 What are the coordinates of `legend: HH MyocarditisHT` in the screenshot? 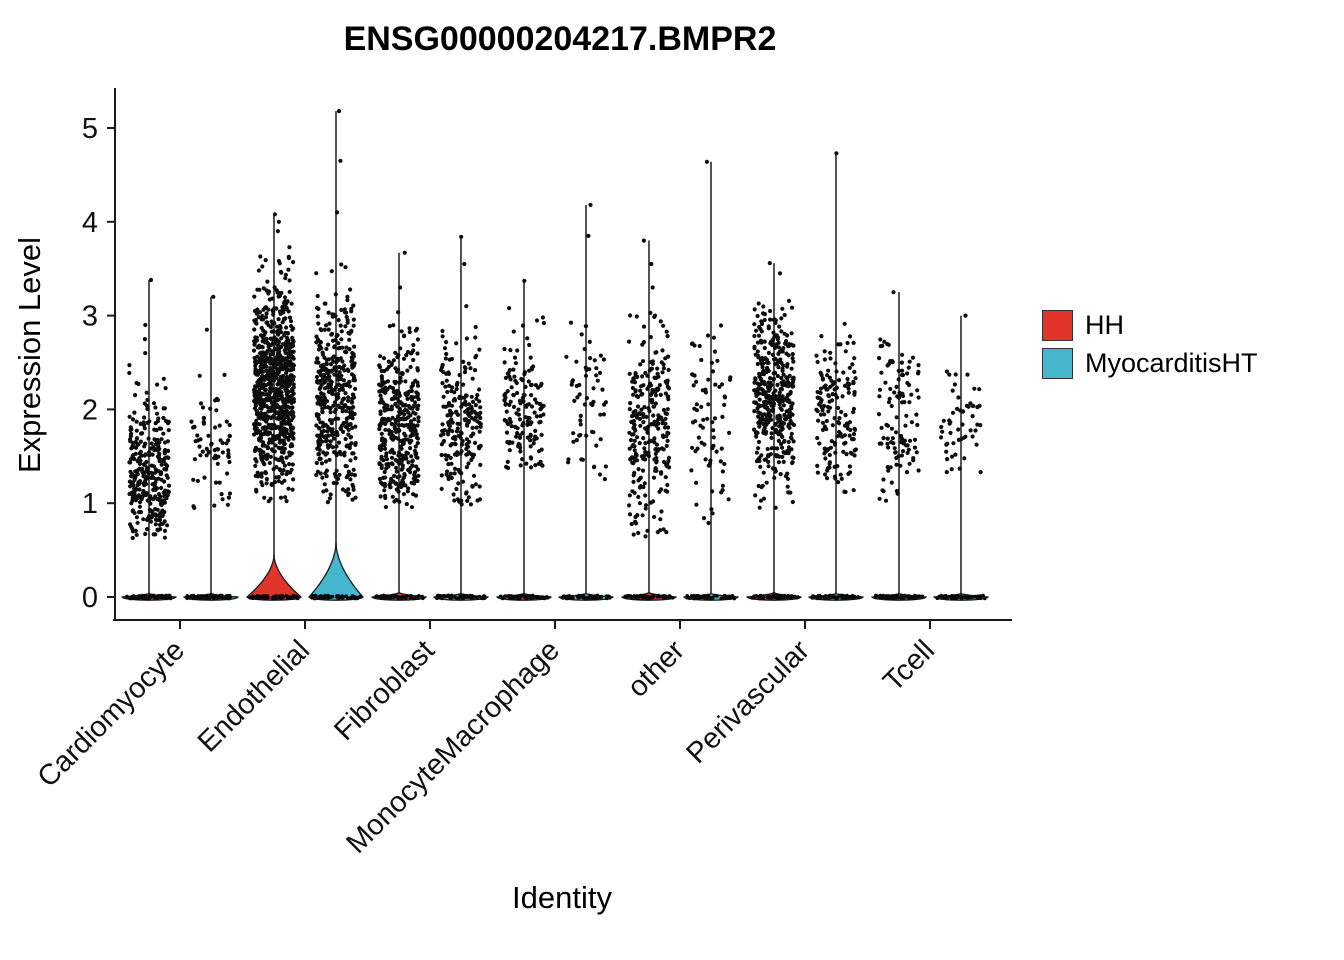 It's located at (1150, 344).